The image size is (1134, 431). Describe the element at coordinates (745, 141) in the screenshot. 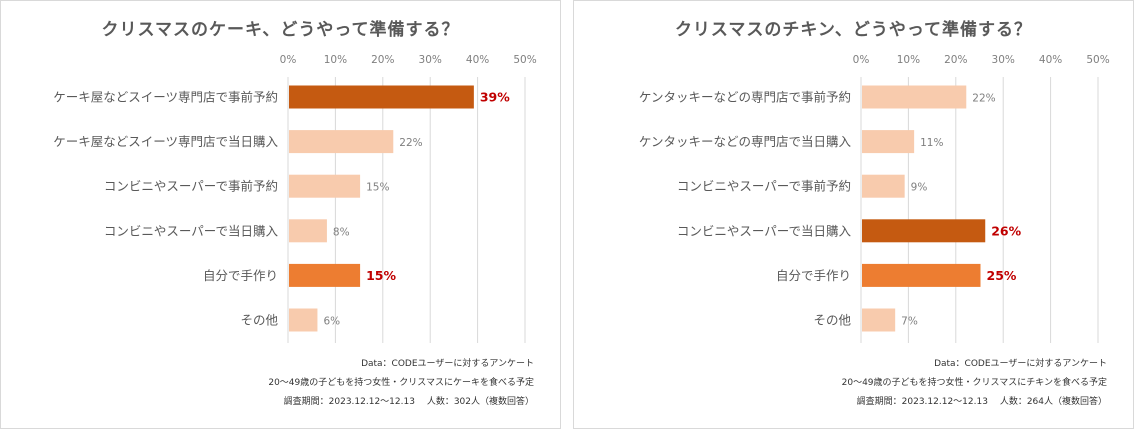

I see `chicken-category-label: ケンタッキーなどの専門店で当日購入` at that location.